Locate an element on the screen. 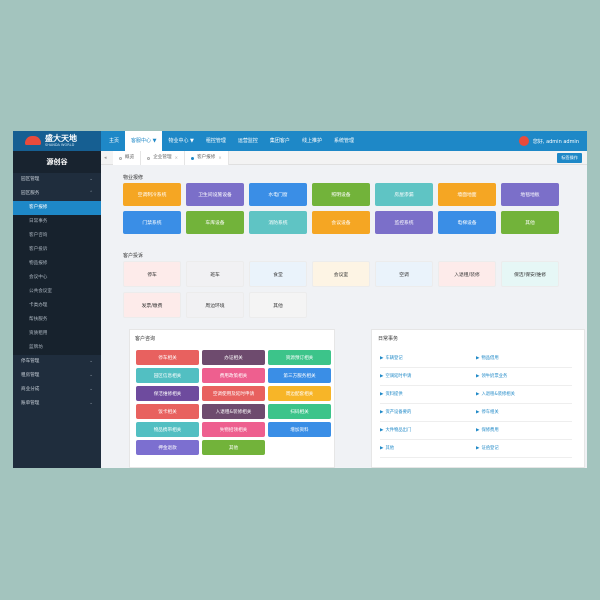 The width and height of the screenshot is (600, 600). sidebar-item: 蓝牌坊 is located at coordinates (57, 348).